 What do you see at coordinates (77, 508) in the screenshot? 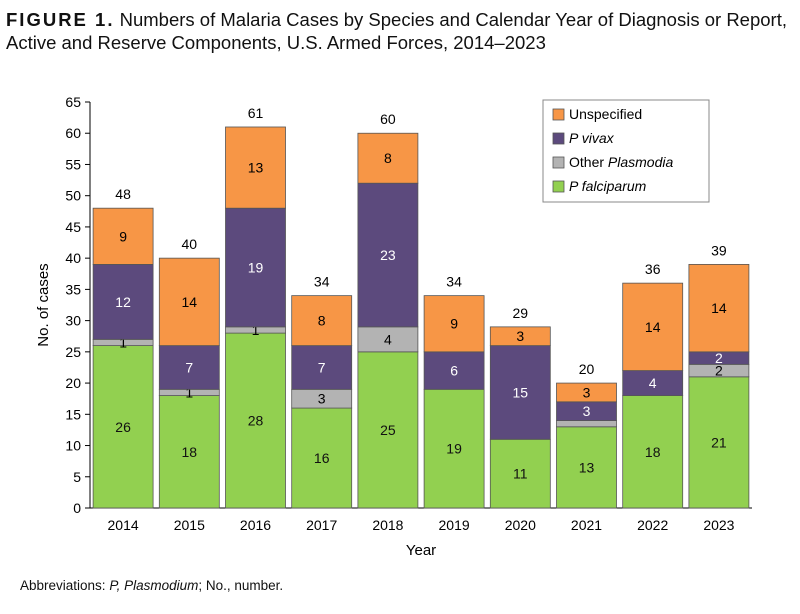
I see `y-tick-label: 0` at bounding box center [77, 508].